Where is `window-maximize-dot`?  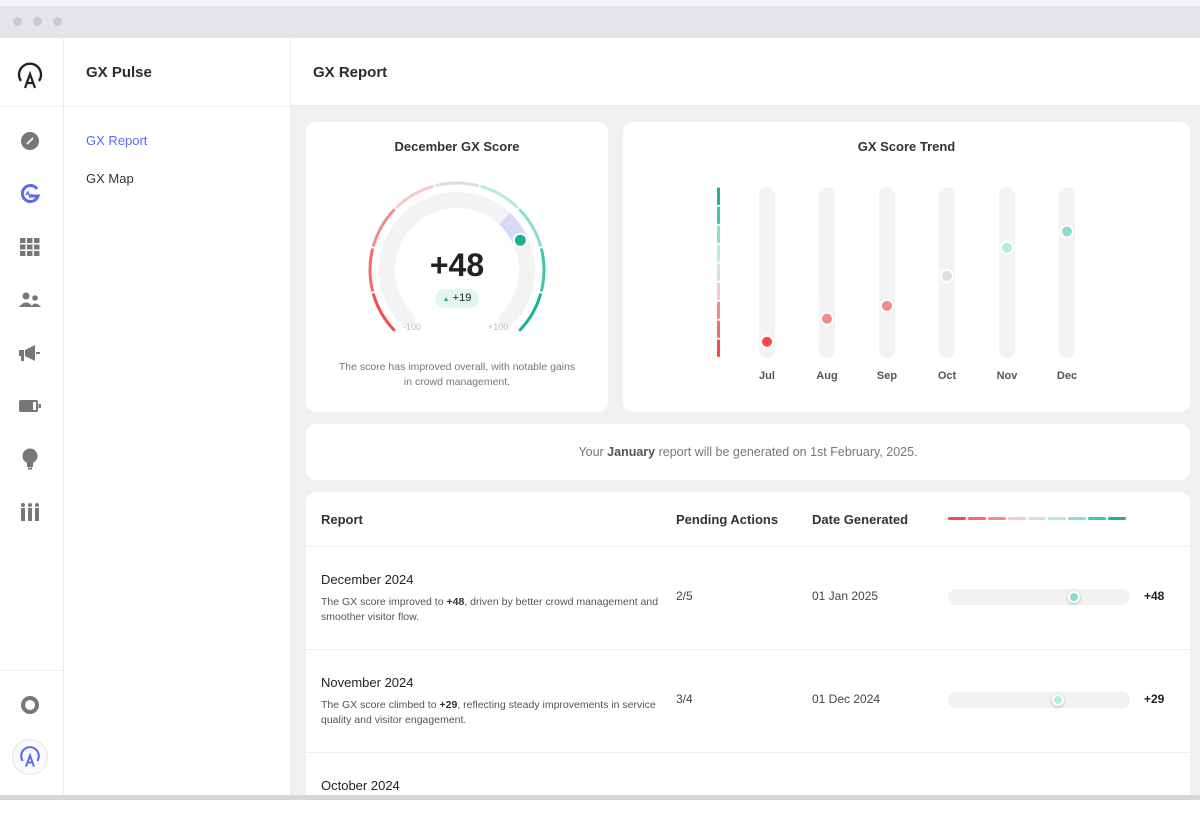
window-maximize-dot is located at coordinates (57, 21).